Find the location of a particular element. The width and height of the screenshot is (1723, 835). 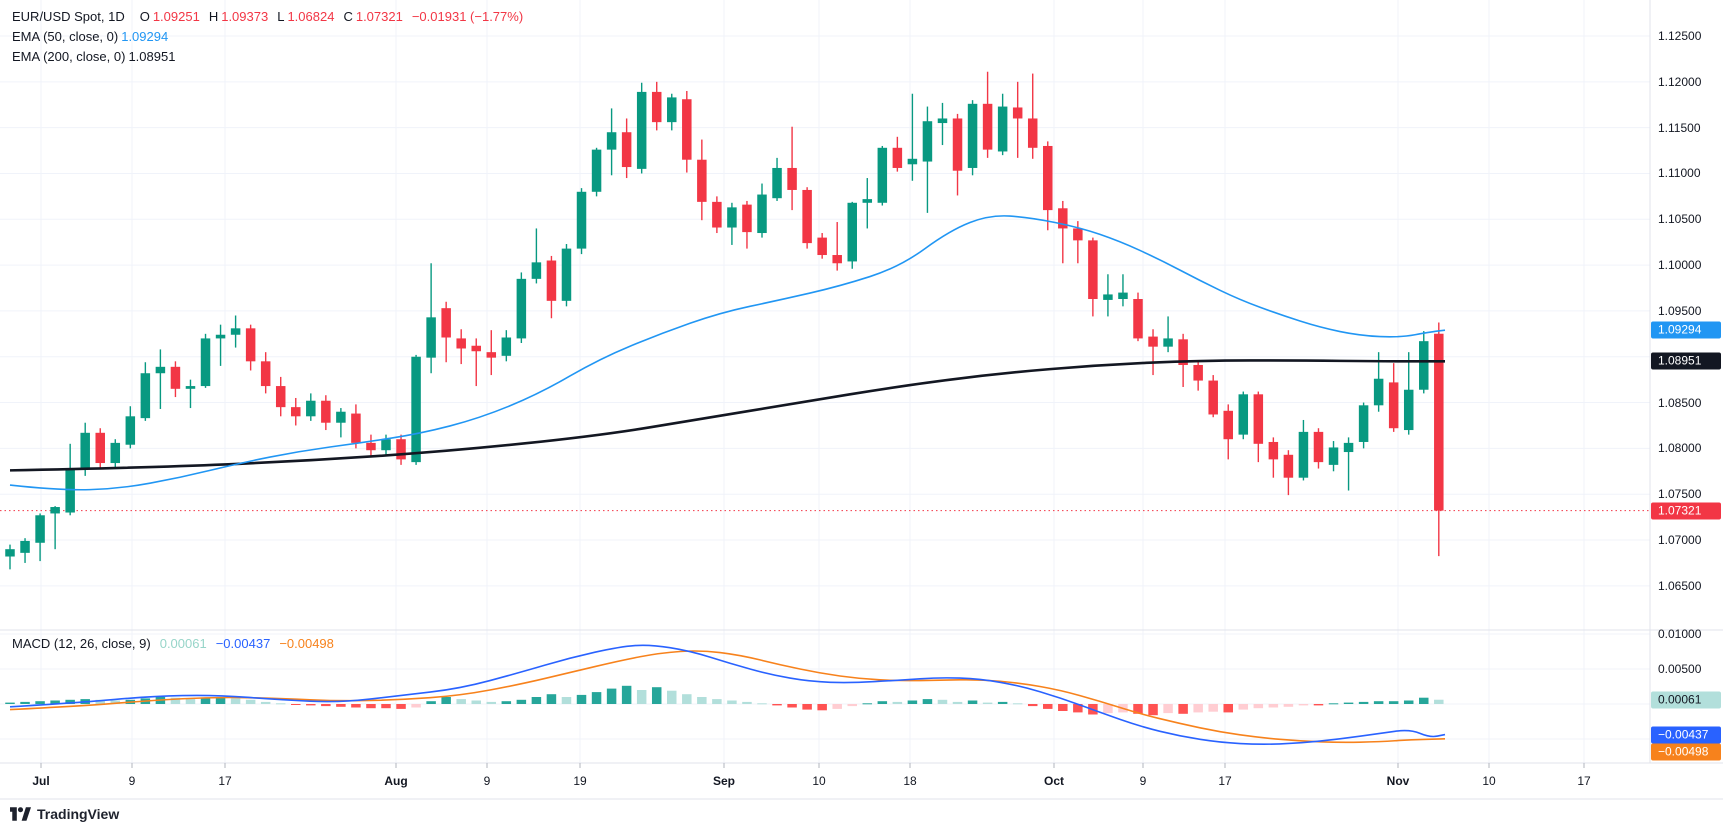

macd-hist-value: 0.00061 is located at coordinates (183, 643).